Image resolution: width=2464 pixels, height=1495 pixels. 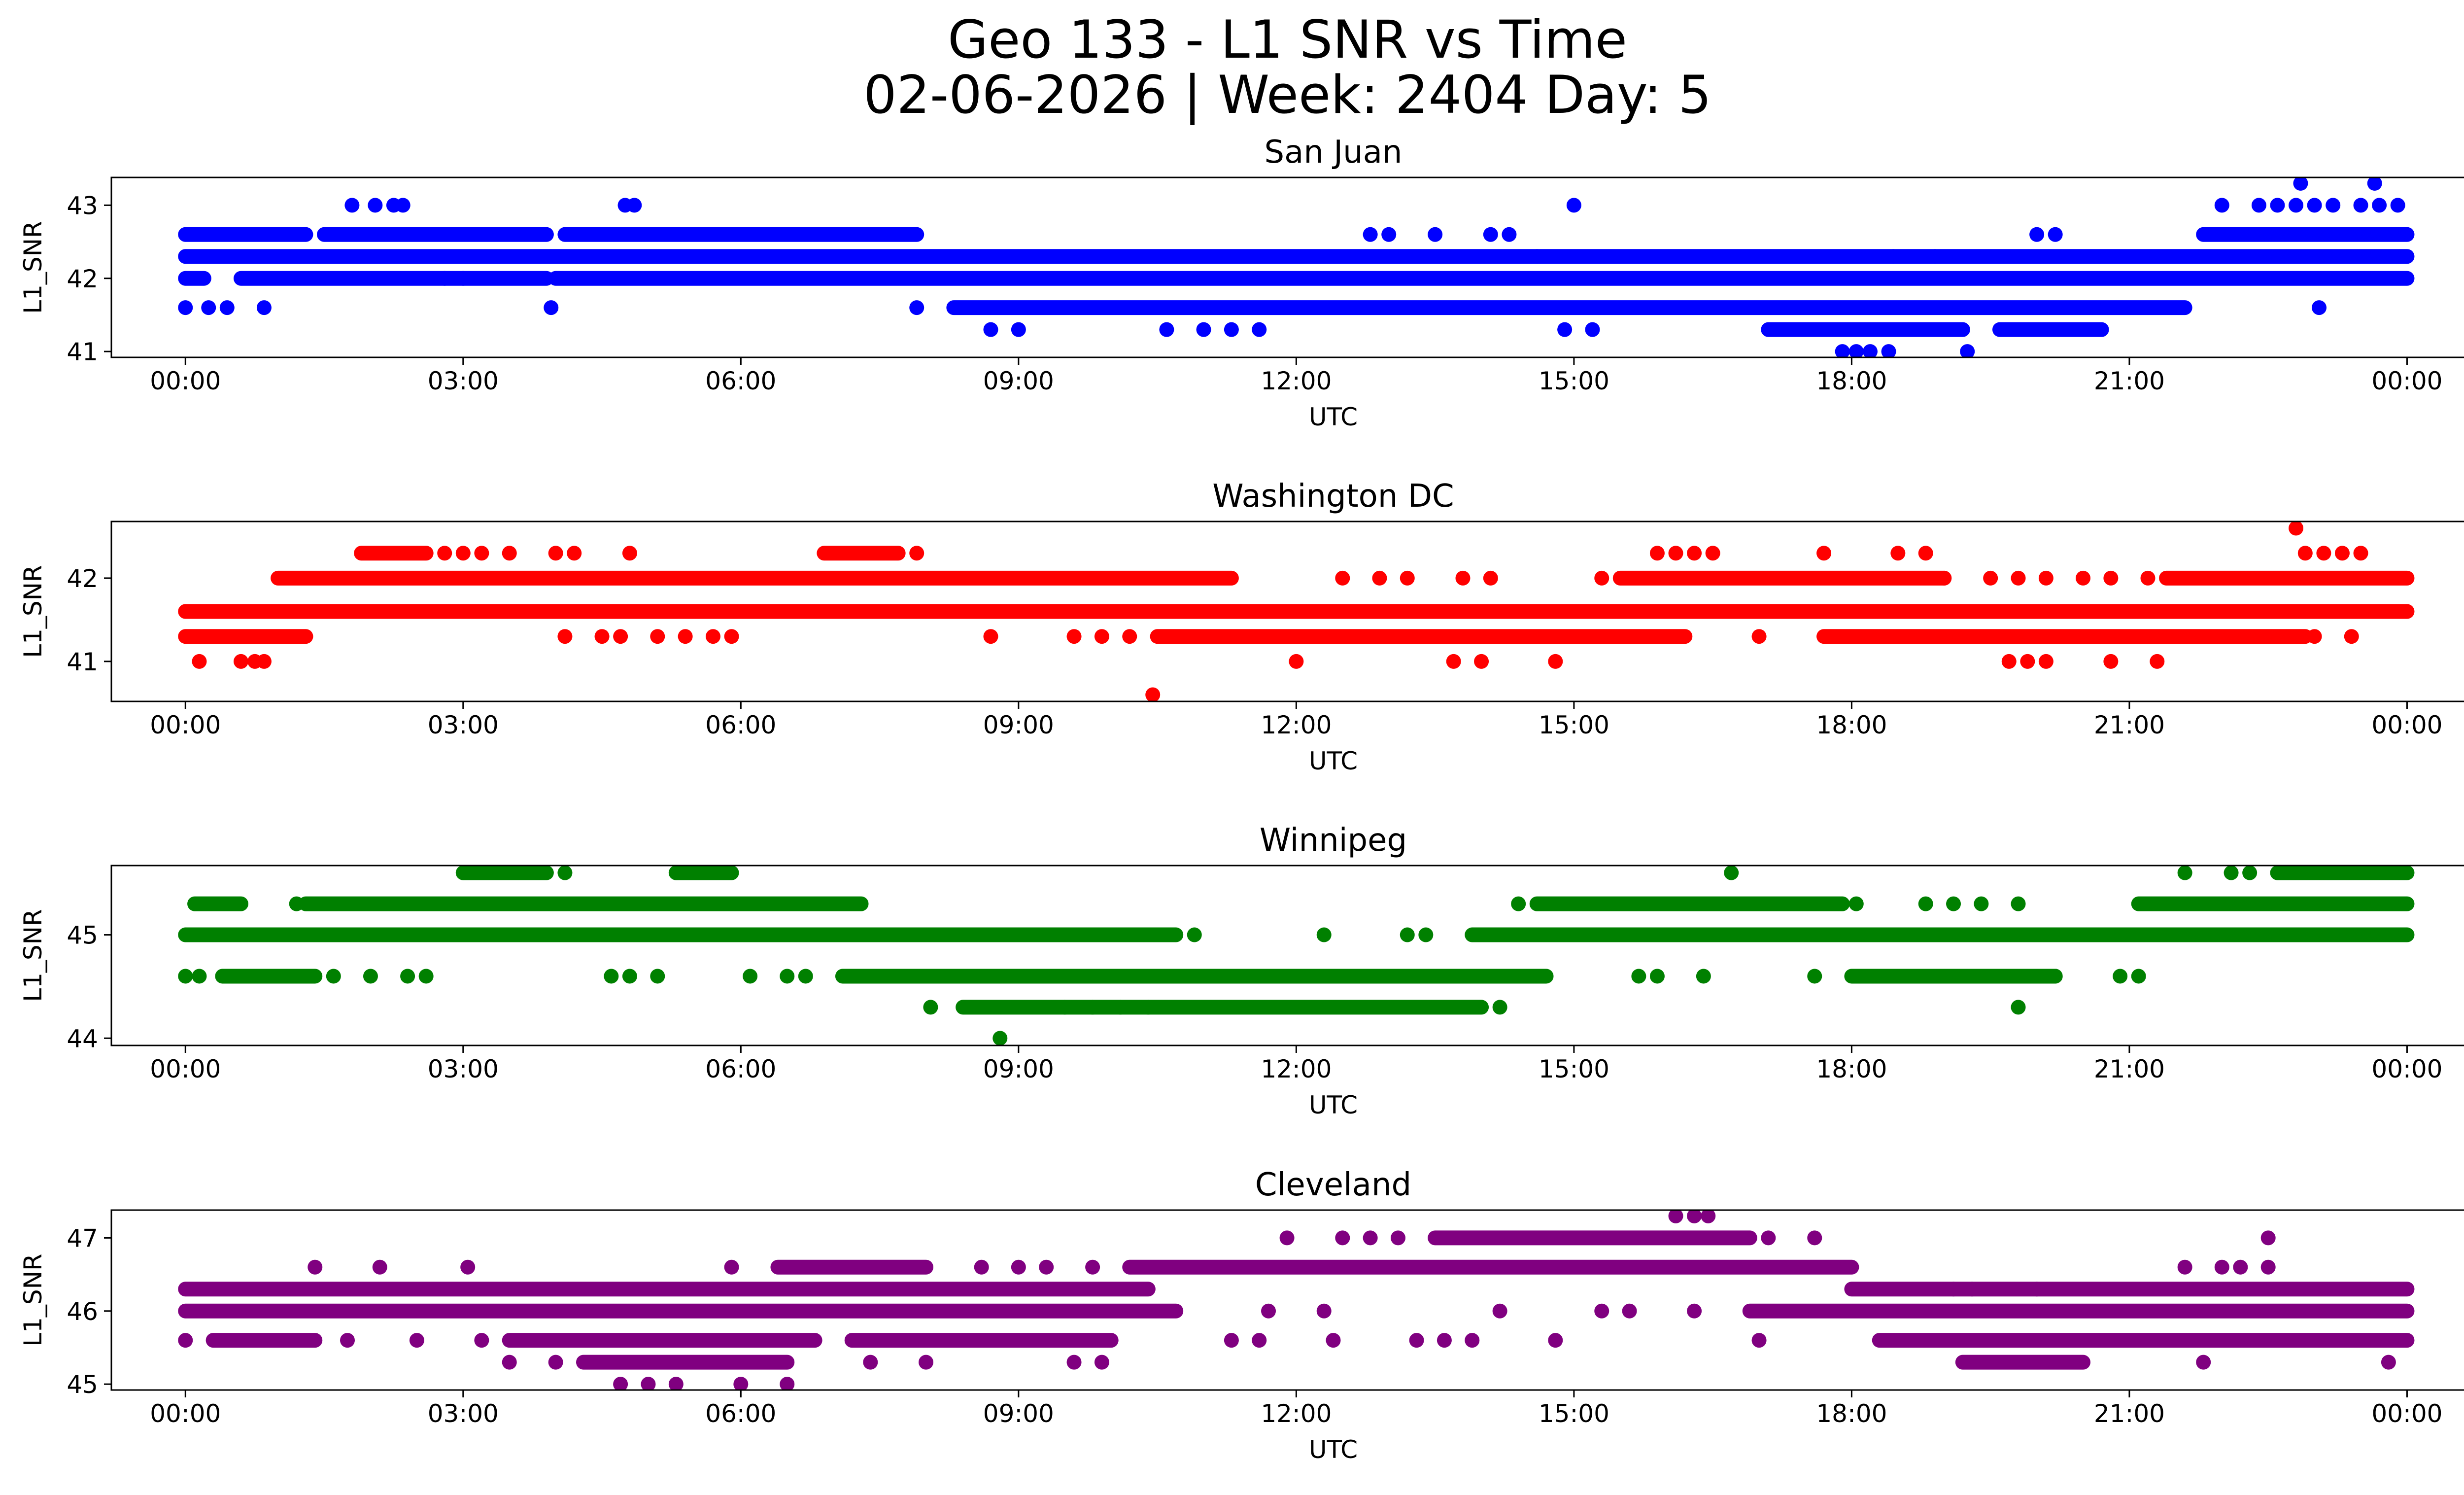 What do you see at coordinates (1018, 1069) in the screenshot?
I see `winnipeg-xtick-label: 09:00` at bounding box center [1018, 1069].